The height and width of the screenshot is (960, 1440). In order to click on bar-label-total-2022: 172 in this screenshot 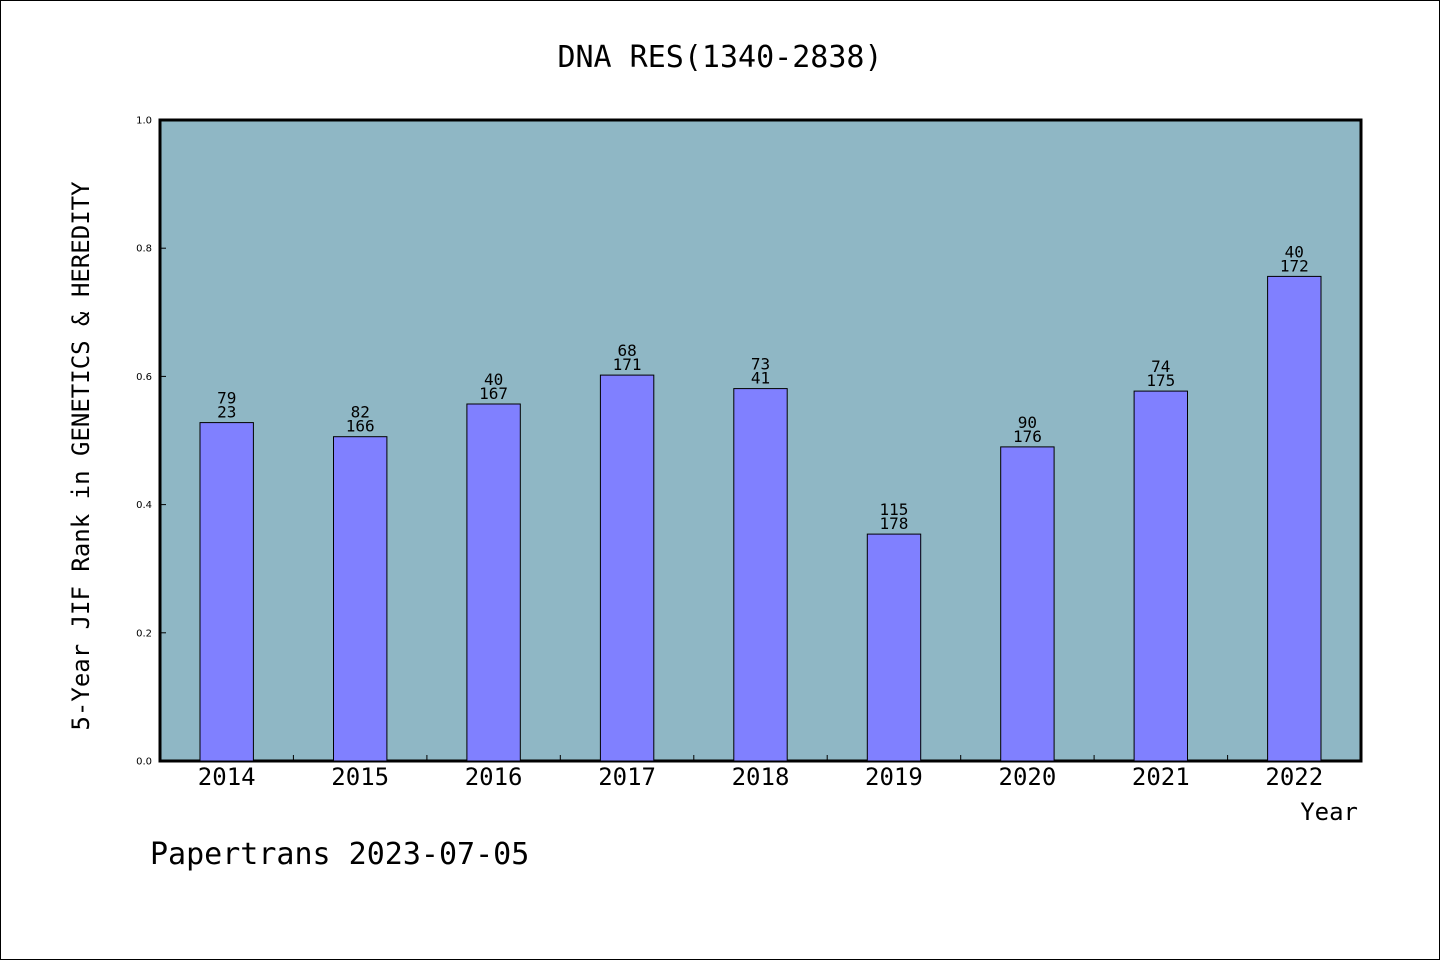, I will do `click(1294, 265)`.